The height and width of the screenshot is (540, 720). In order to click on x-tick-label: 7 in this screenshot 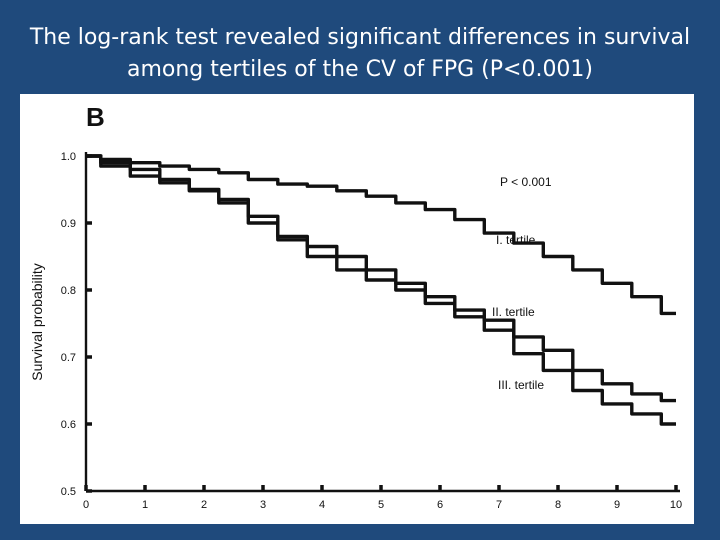, I will do `click(499, 505)`.